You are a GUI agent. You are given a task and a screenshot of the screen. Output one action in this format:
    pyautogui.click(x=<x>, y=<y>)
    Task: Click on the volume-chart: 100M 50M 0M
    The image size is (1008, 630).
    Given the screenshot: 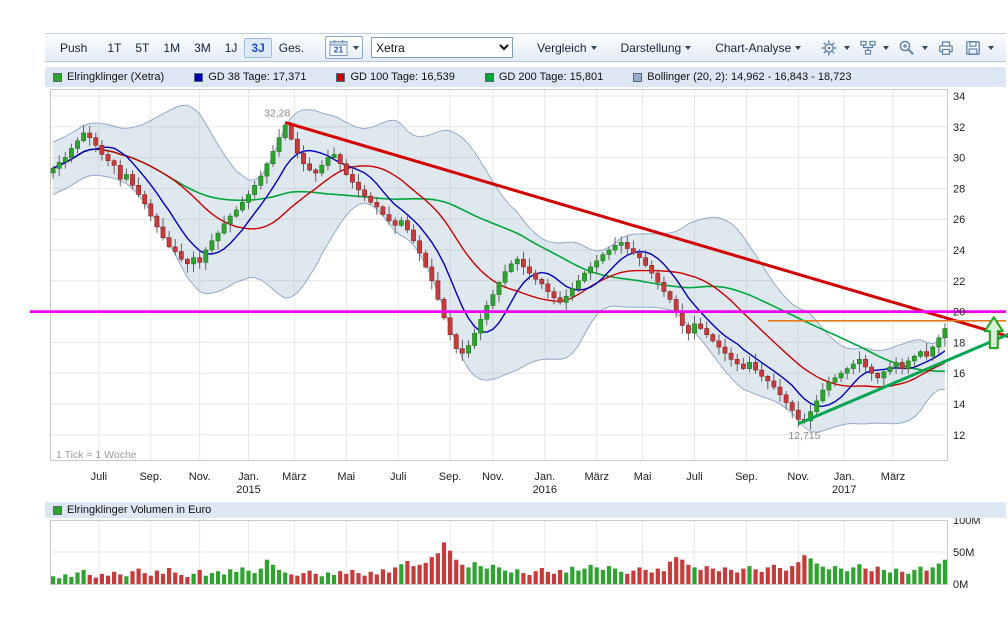 What is the action you would take?
    pyautogui.click(x=515, y=554)
    